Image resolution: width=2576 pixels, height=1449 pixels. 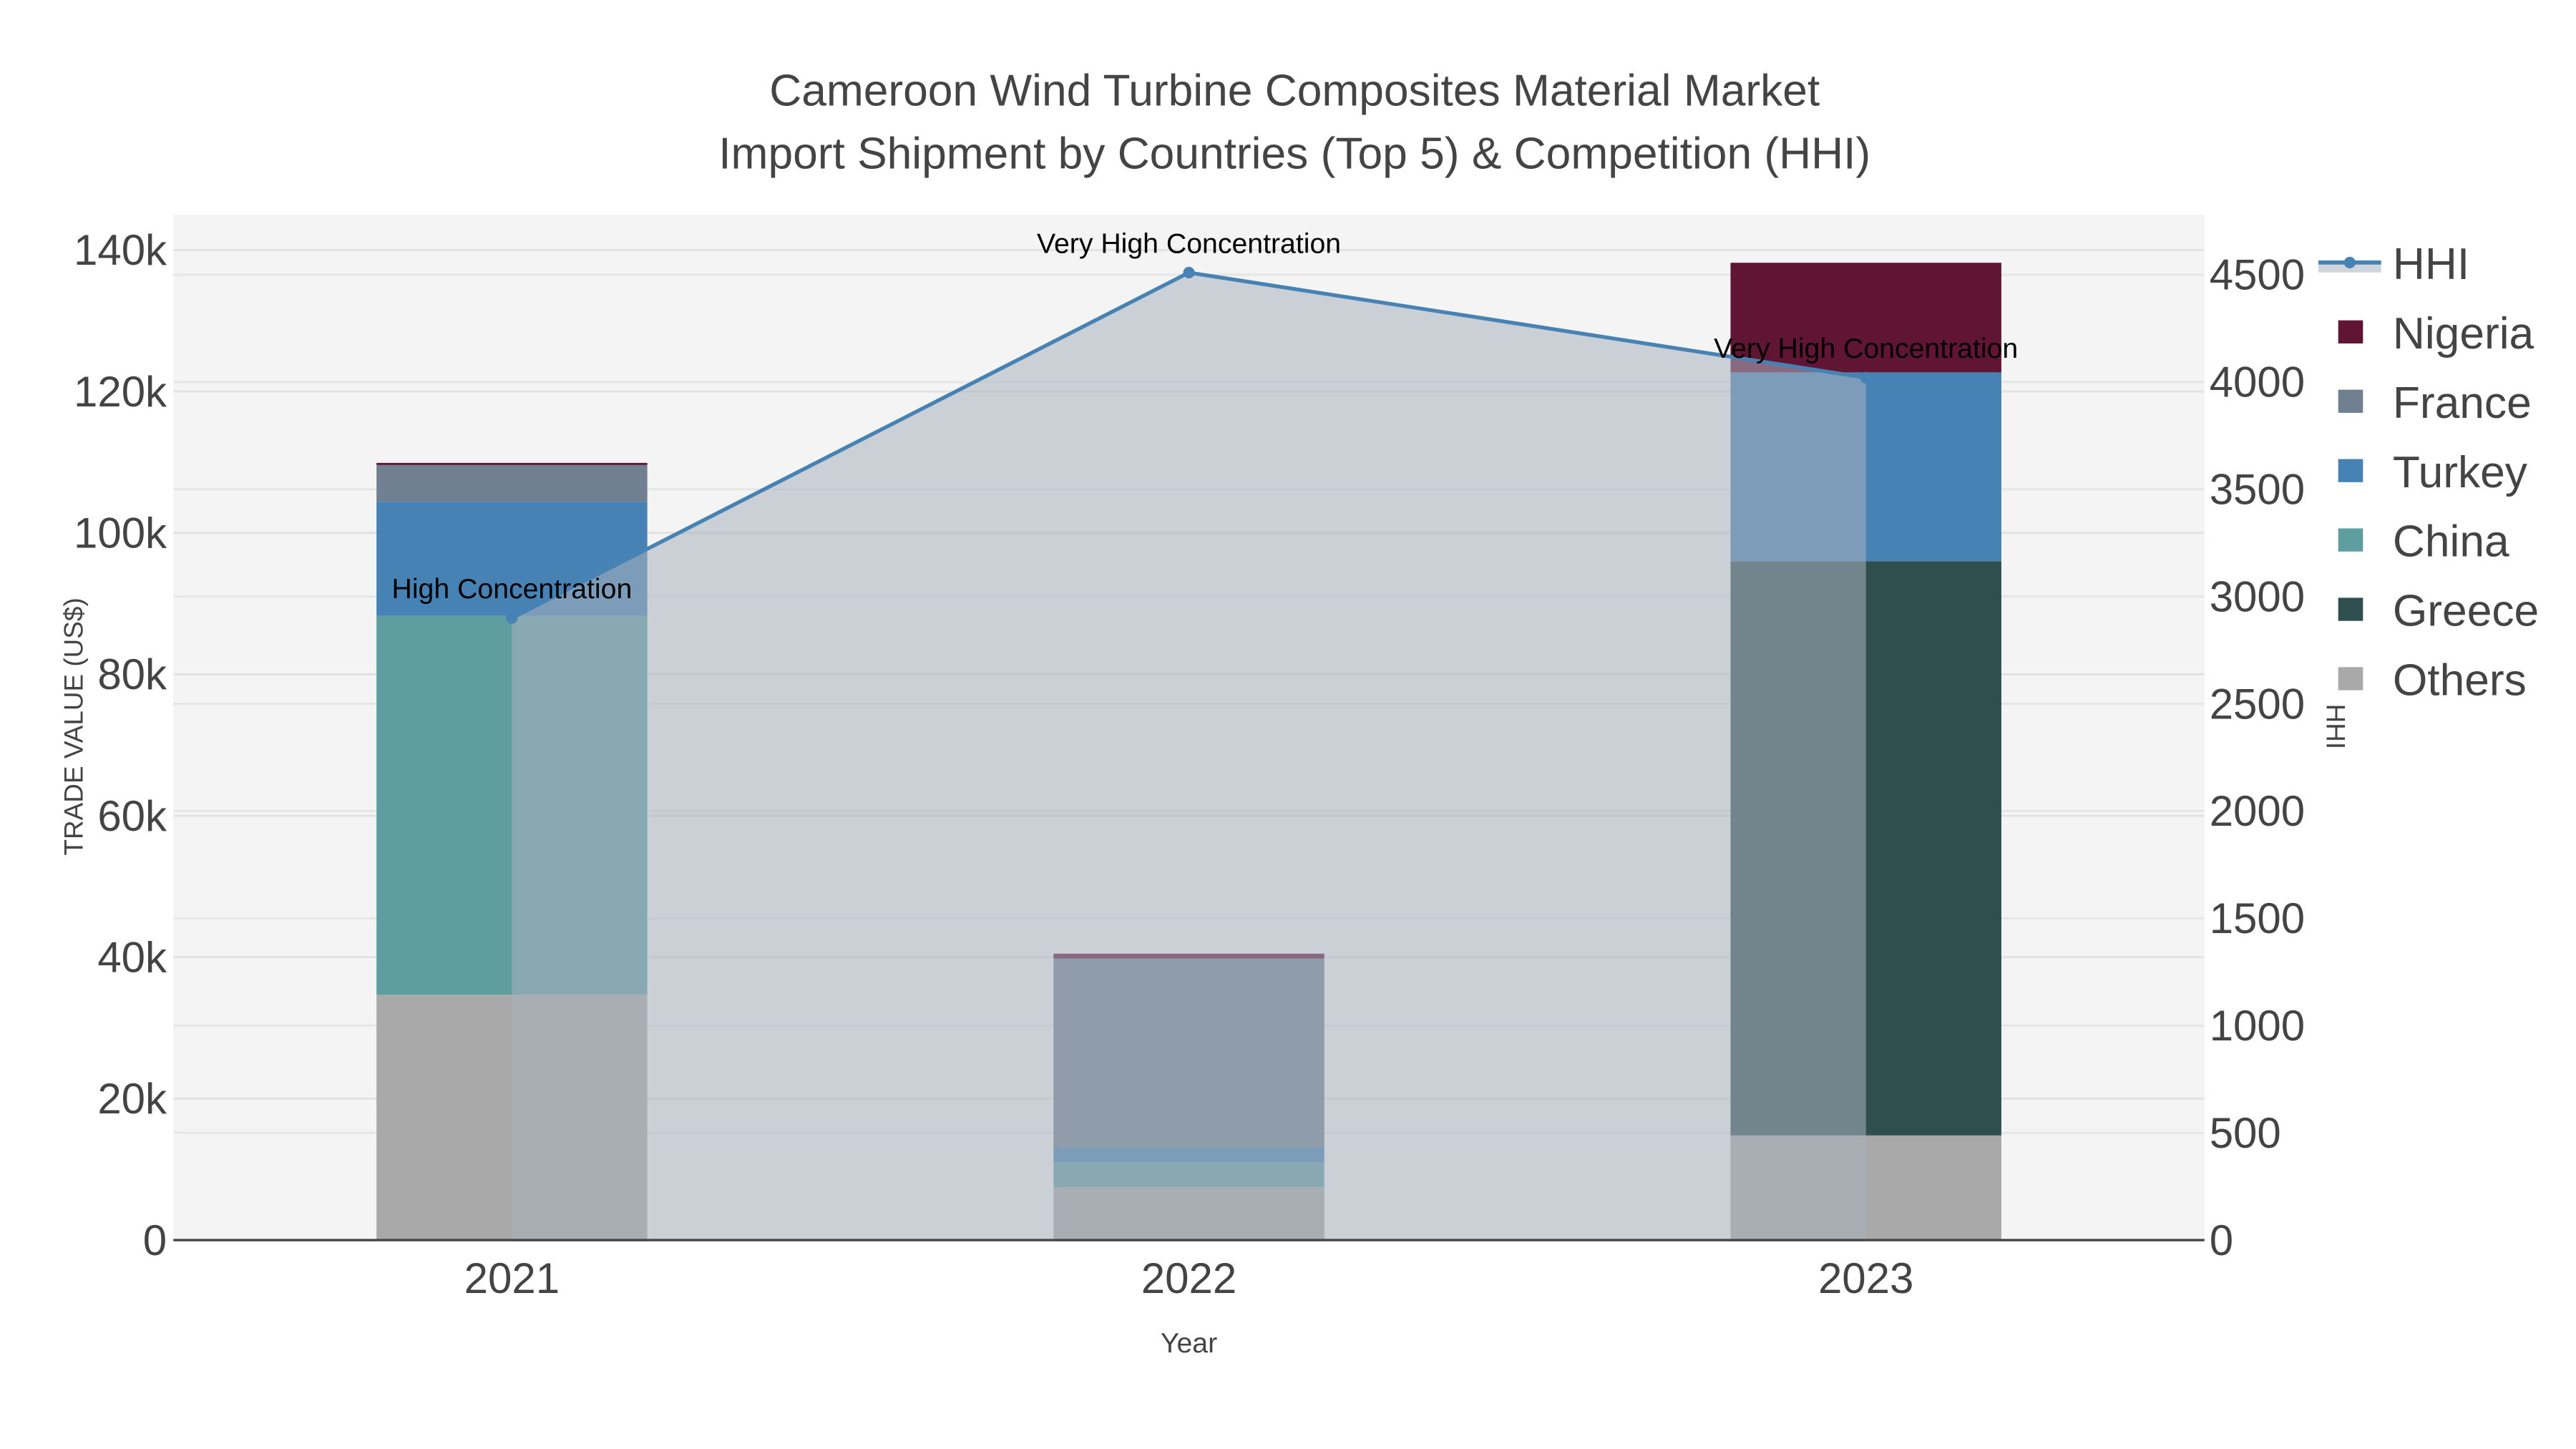 I want to click on y2-axis-title: HHI, so click(x=2336, y=727).